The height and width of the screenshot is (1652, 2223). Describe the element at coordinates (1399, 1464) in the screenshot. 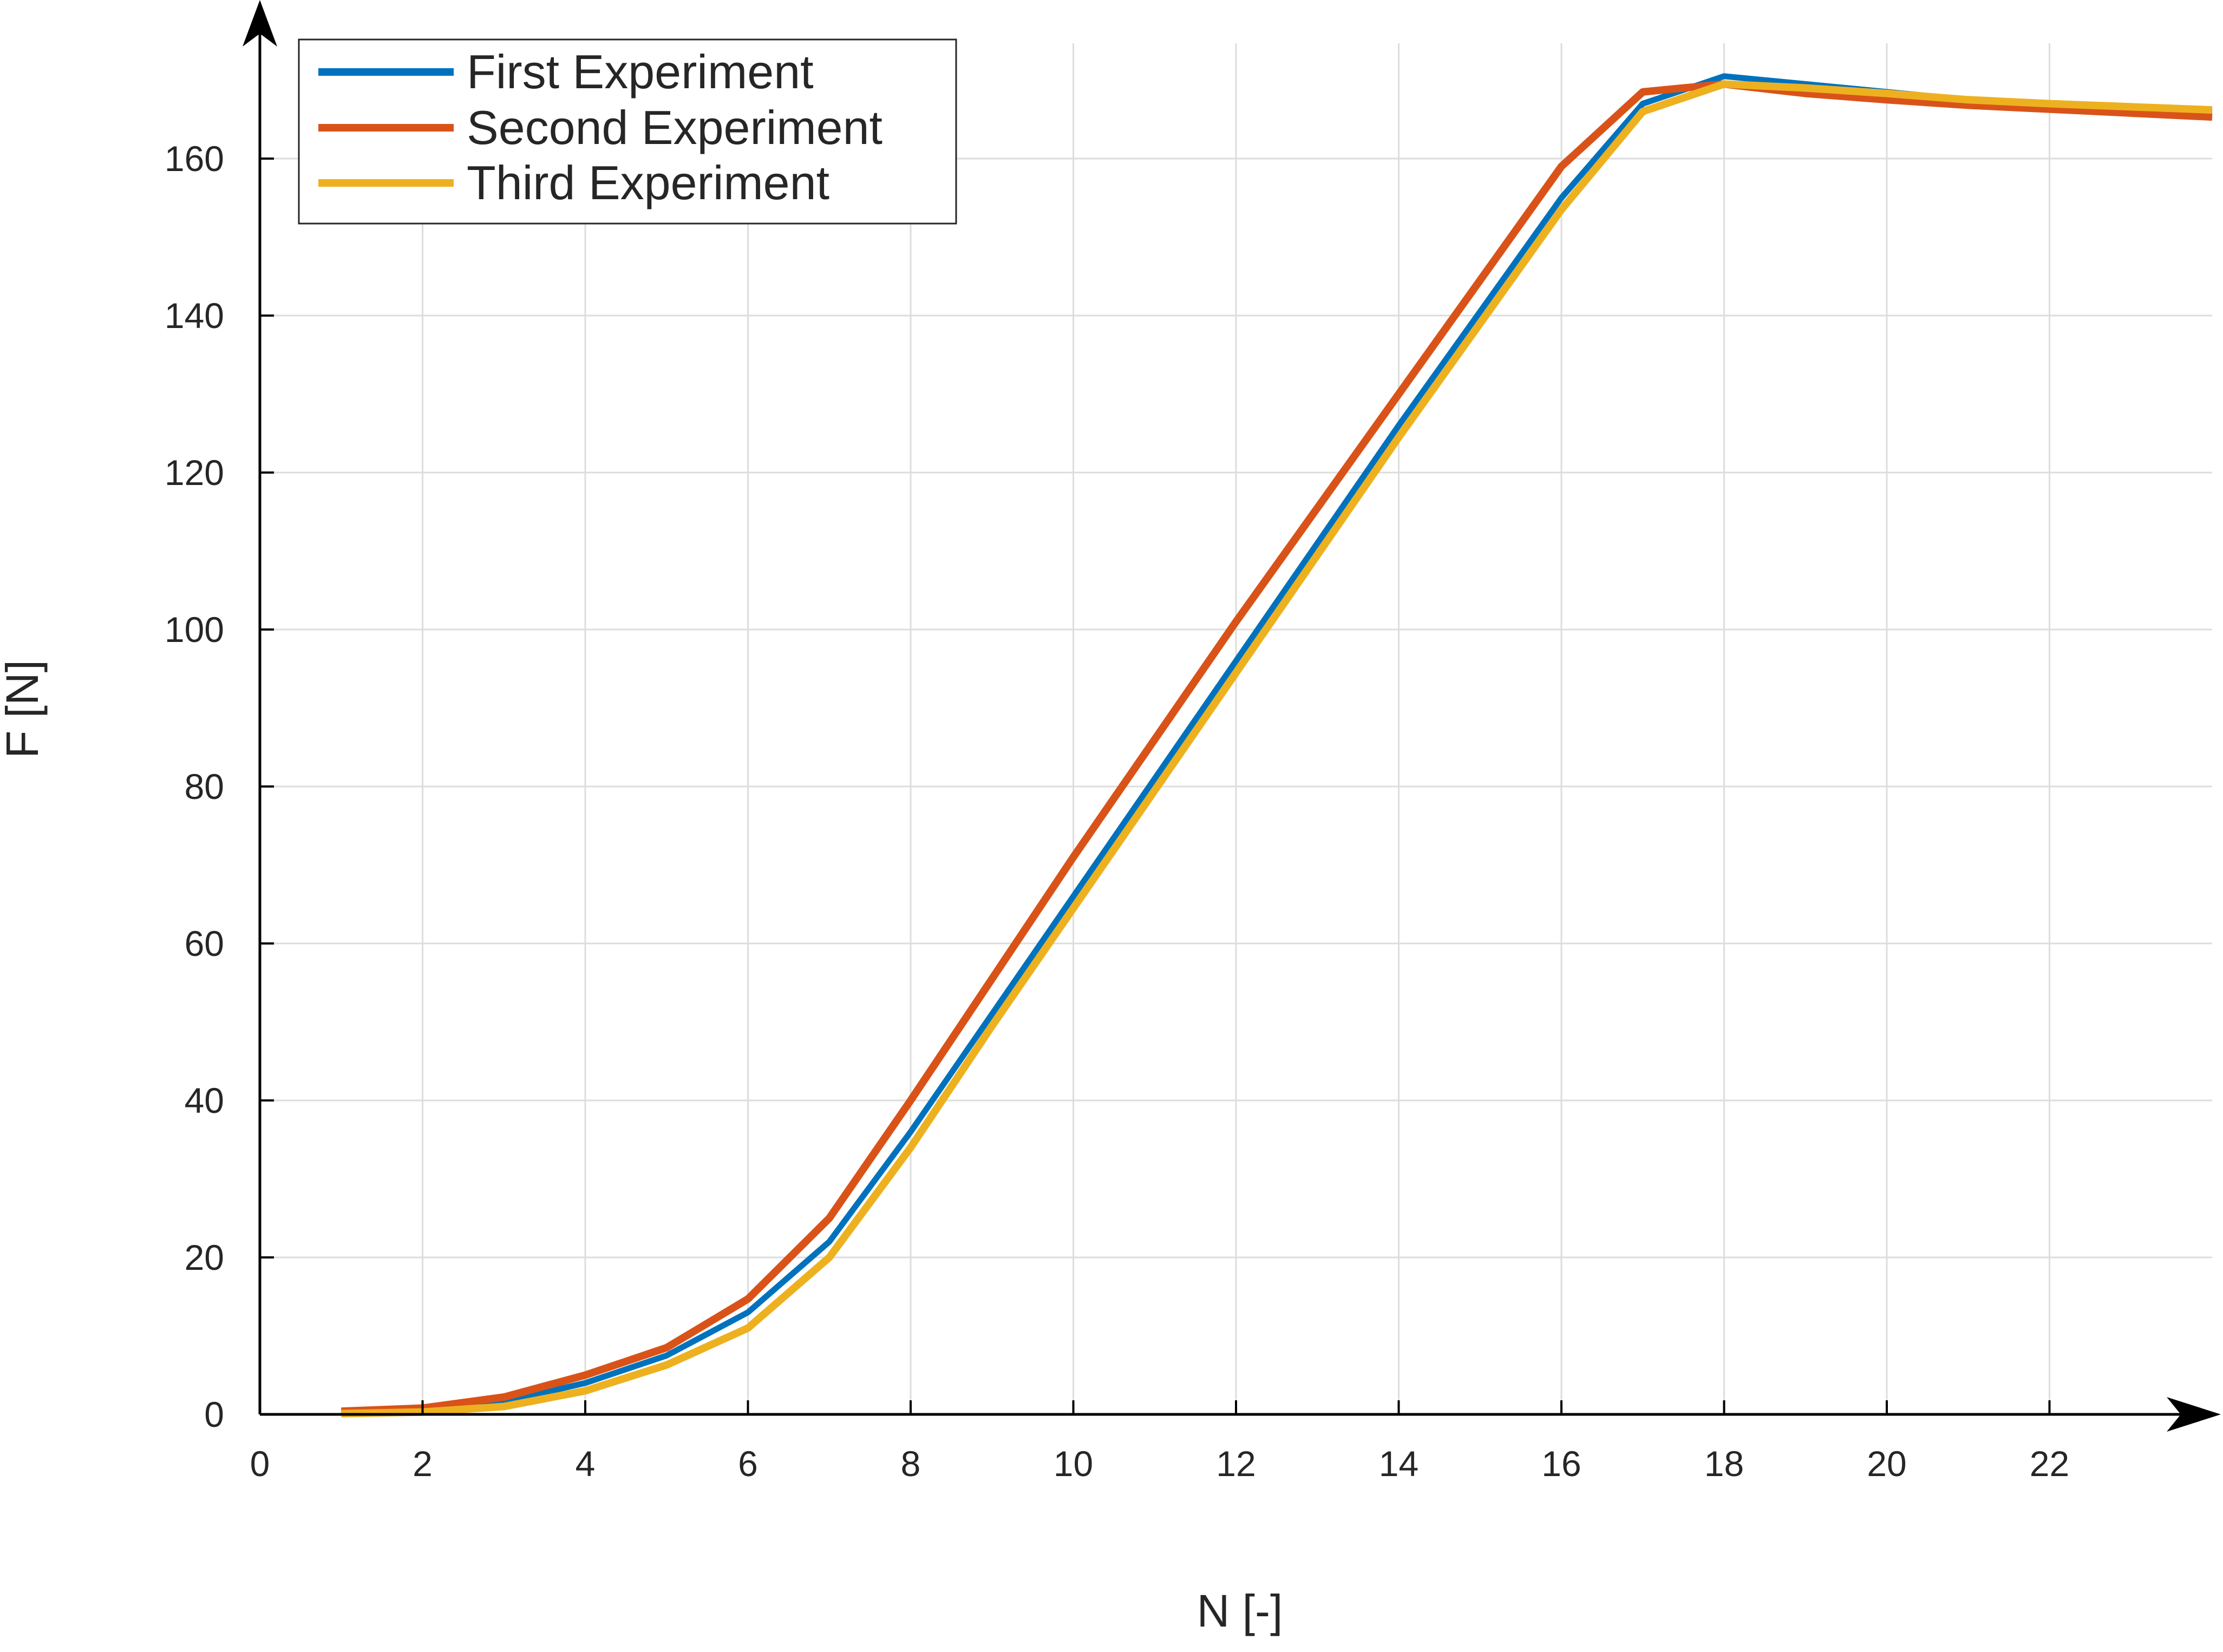

I see `x-tick-label: 14` at that location.